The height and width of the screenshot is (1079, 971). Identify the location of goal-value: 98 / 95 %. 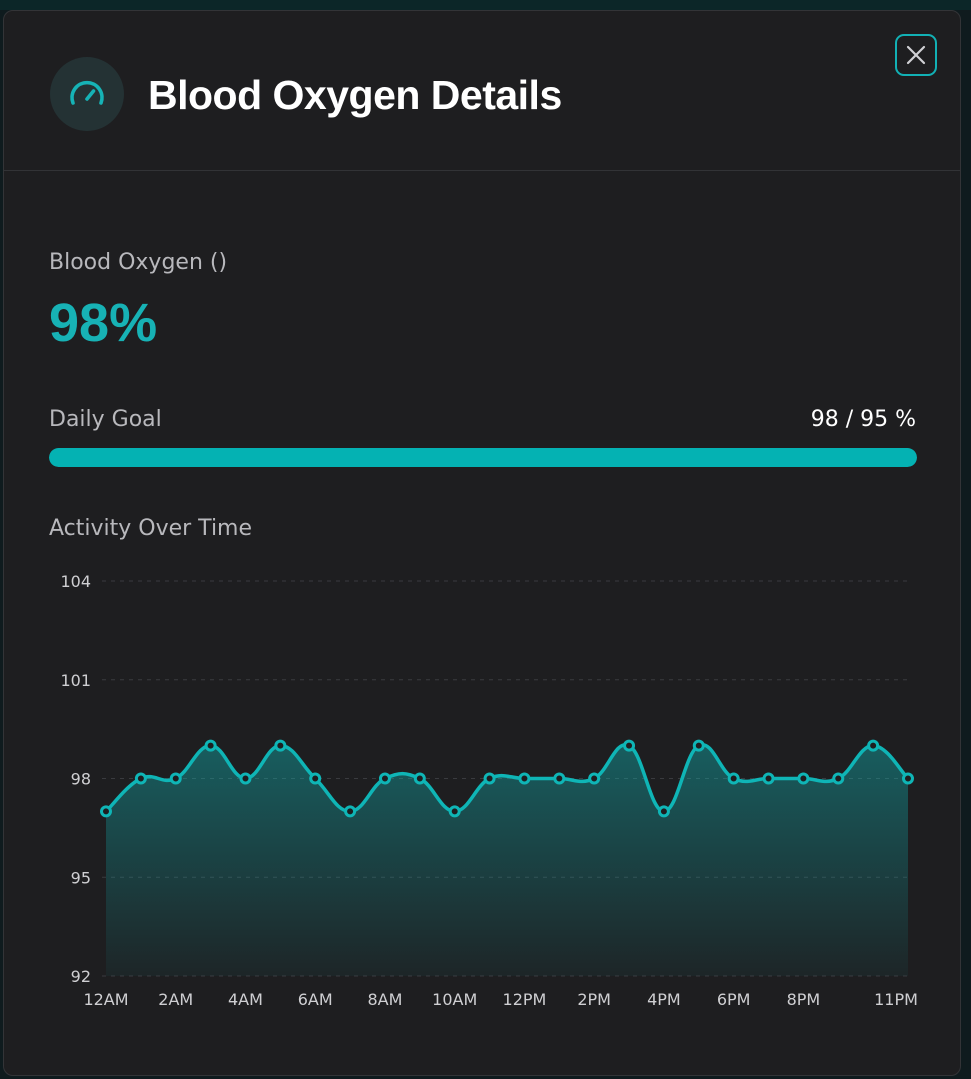
(863, 419).